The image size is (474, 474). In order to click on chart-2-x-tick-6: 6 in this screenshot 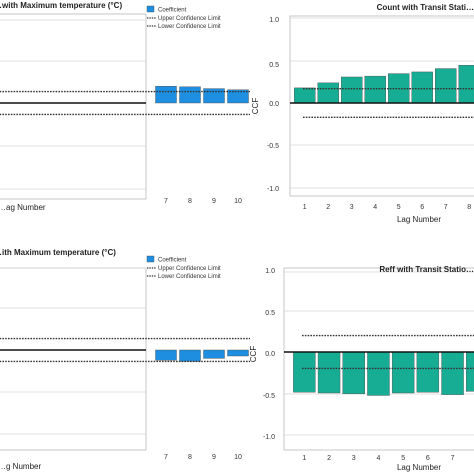, I will do `click(422, 207)`.